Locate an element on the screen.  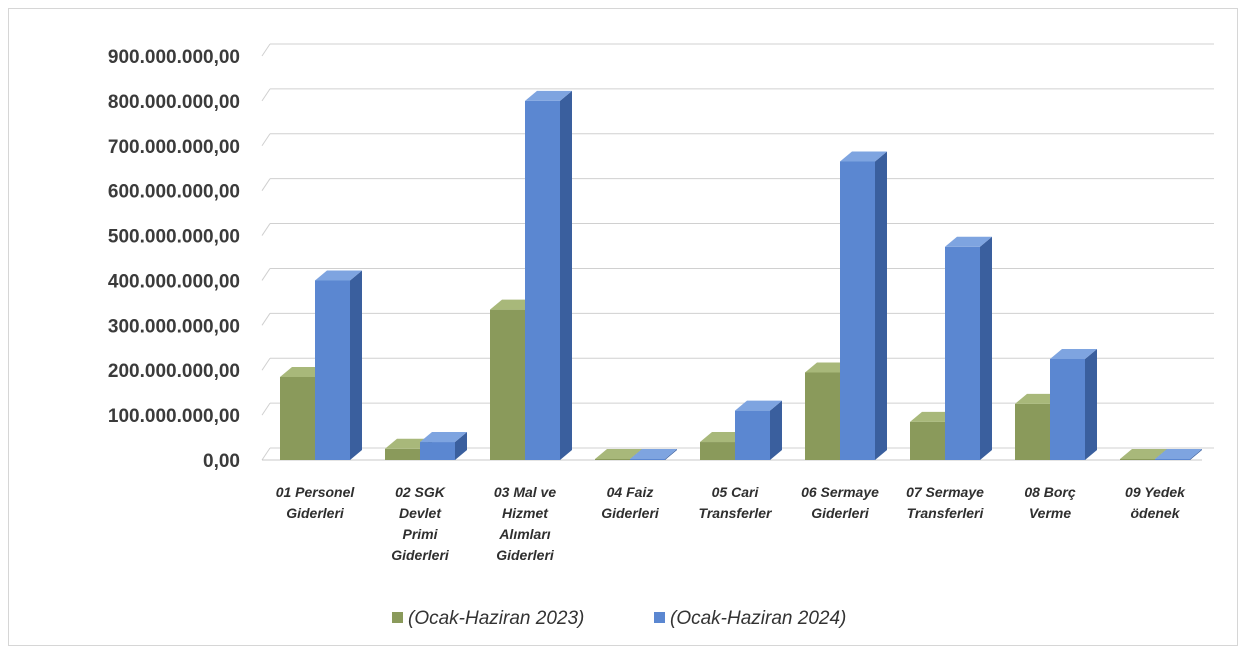
y-tick-label: 0,00 is located at coordinates (221, 461).